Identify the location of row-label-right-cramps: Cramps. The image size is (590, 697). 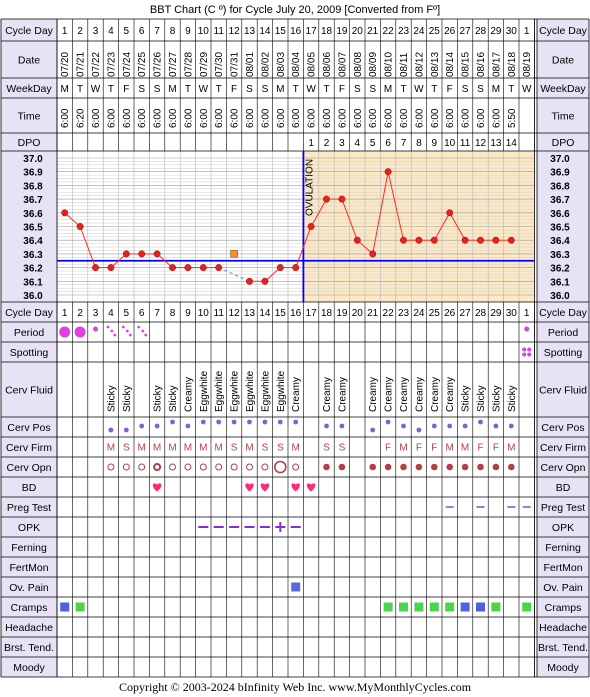
(563, 608).